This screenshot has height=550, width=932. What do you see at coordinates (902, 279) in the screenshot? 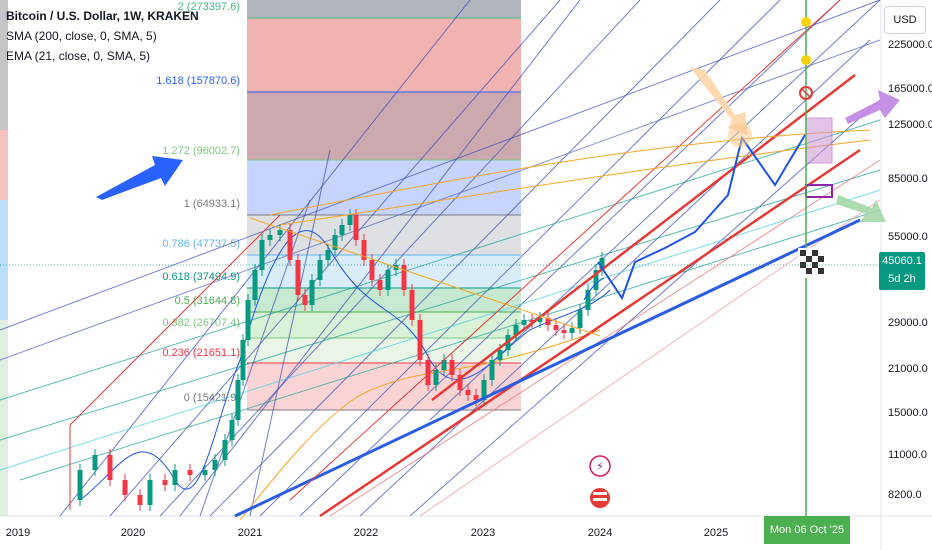
I see `bar-countdown: 5d 2h` at bounding box center [902, 279].